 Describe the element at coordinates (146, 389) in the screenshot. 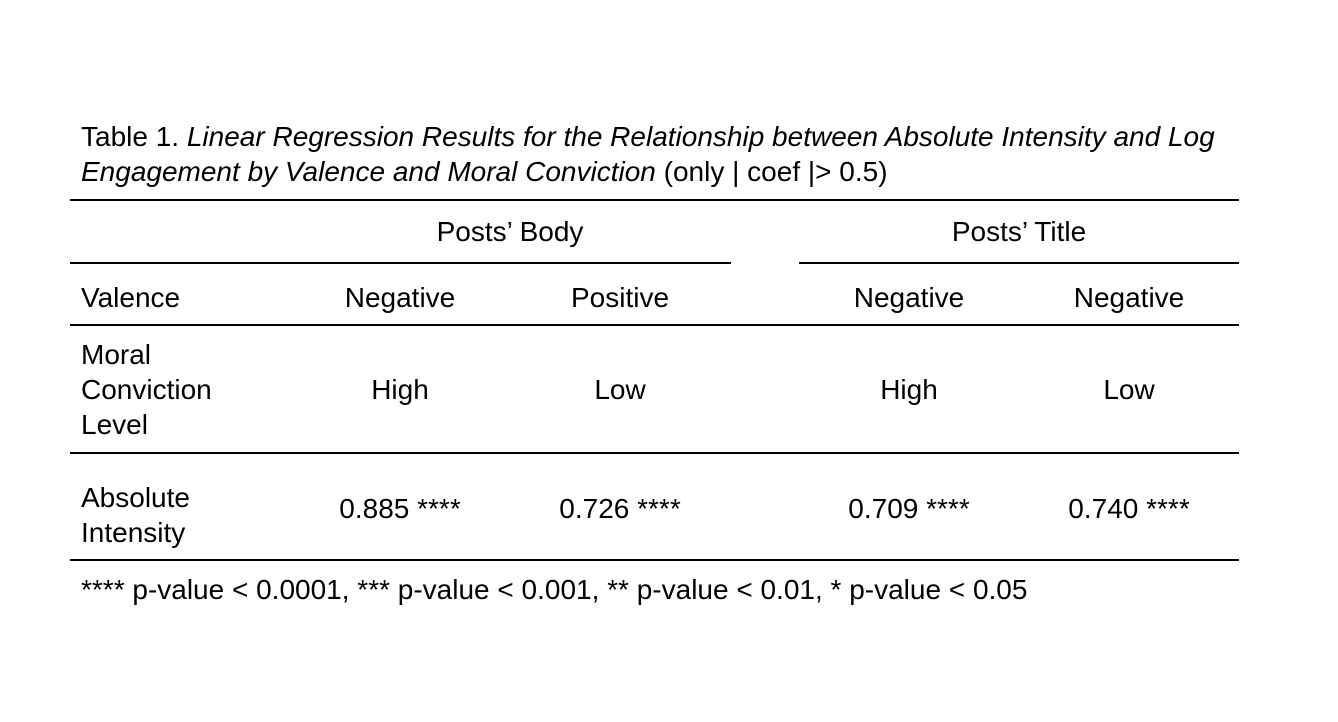

I see `row-label-moral-conviction: Moral Conviction Level` at that location.